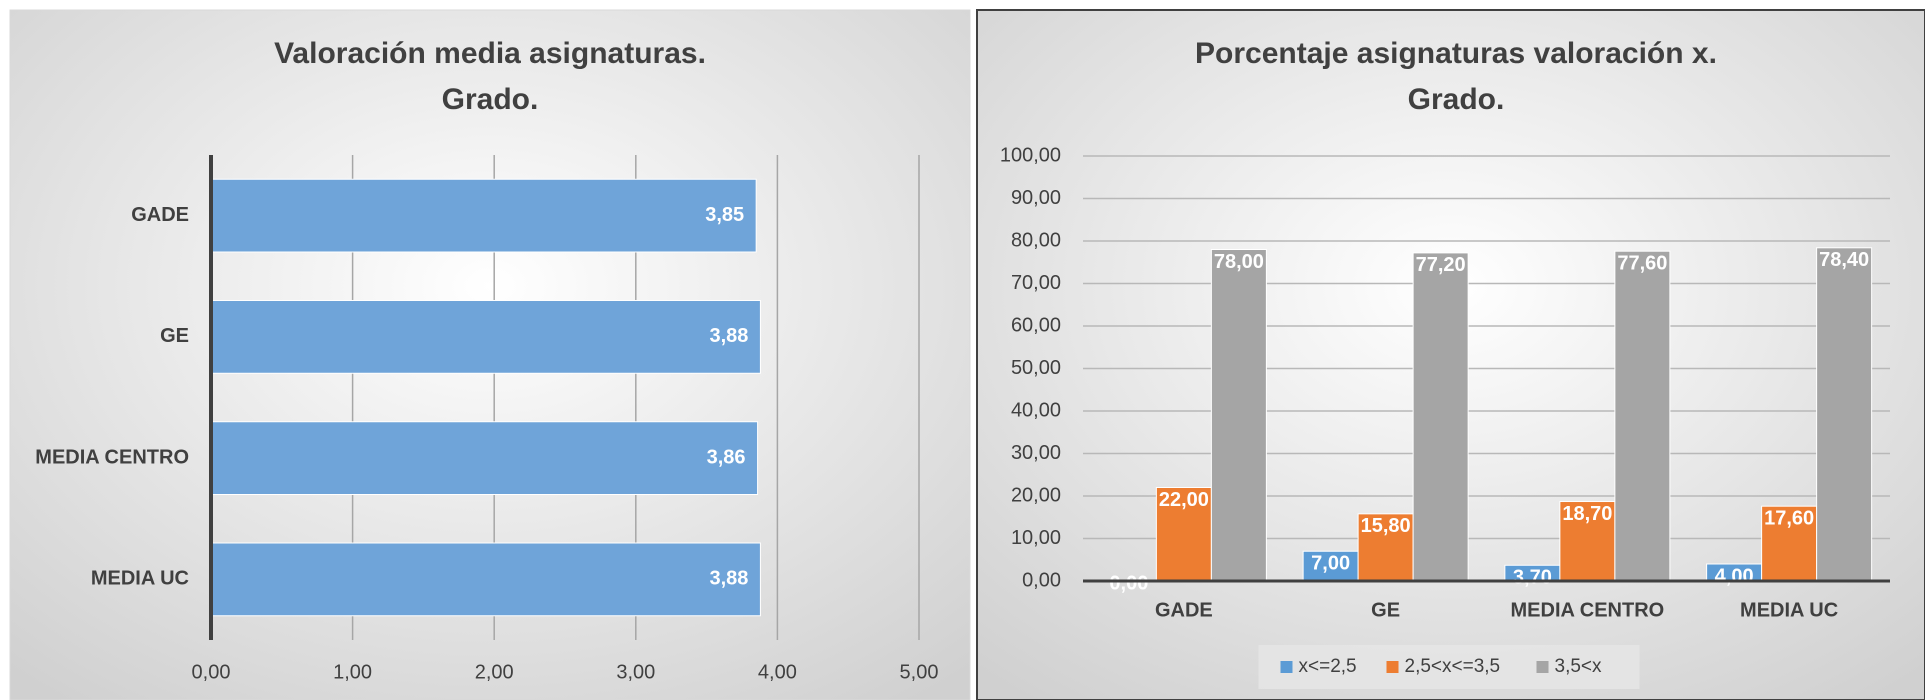  Describe the element at coordinates (174, 336) in the screenshot. I see `y-tick-label: GE` at that location.